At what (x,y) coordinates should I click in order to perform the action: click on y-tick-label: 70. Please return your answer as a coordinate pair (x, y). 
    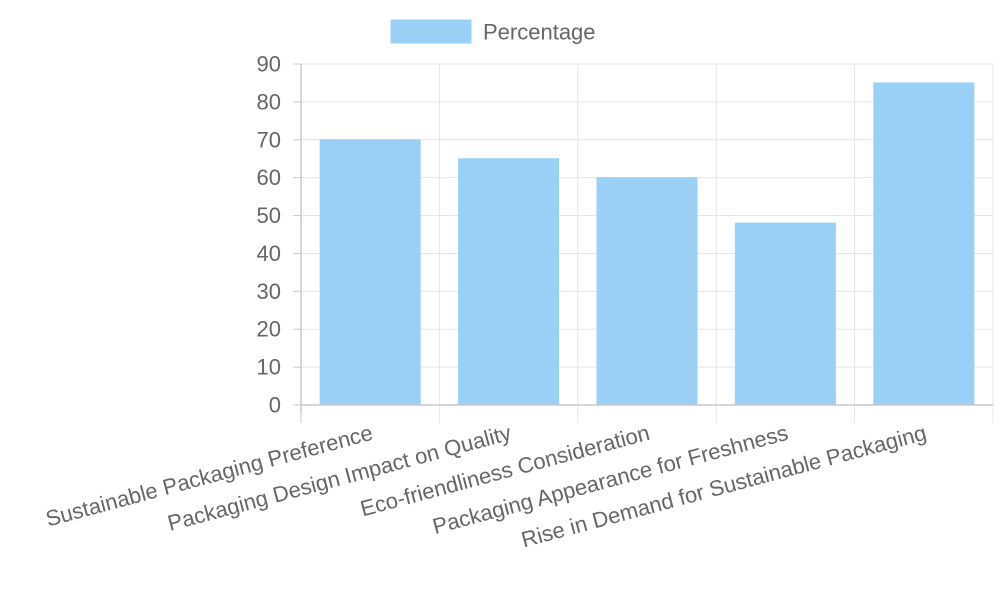
    Looking at the image, I should click on (269, 139).